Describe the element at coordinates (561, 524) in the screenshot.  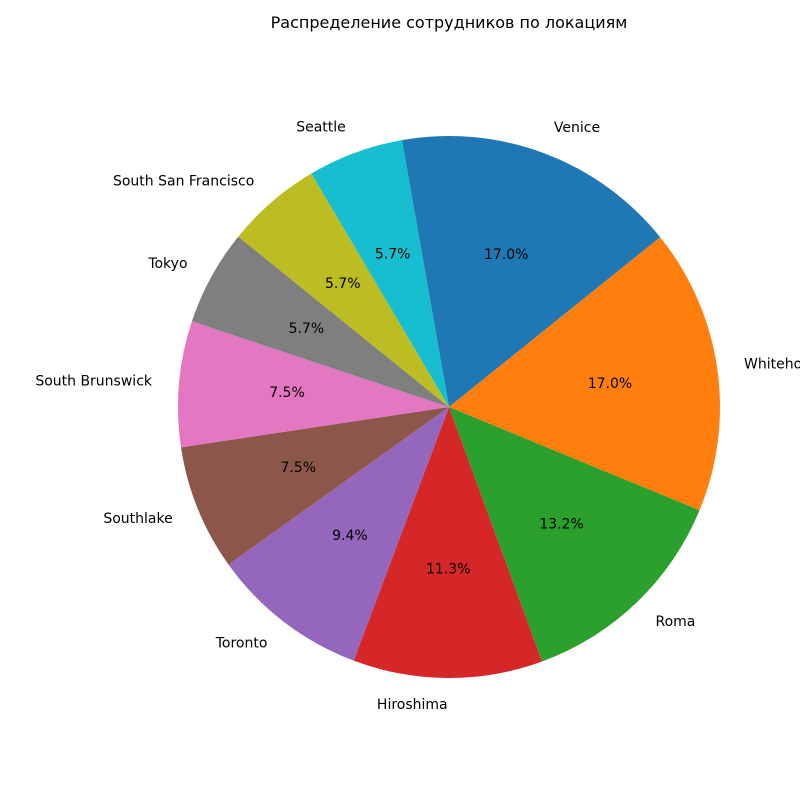
I see `pie-pct-label: 13.2%` at that location.